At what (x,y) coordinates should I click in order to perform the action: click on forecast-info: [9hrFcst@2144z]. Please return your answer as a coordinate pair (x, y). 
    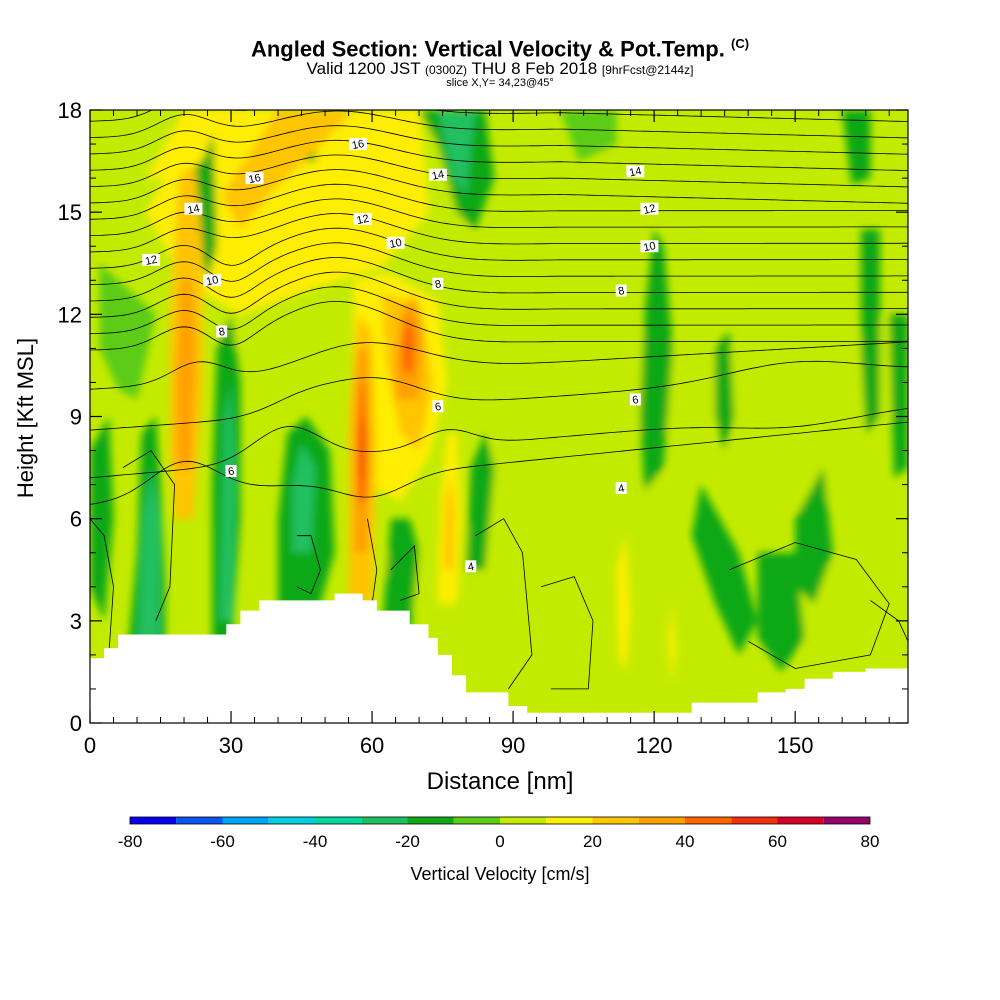
    Looking at the image, I should click on (647, 70).